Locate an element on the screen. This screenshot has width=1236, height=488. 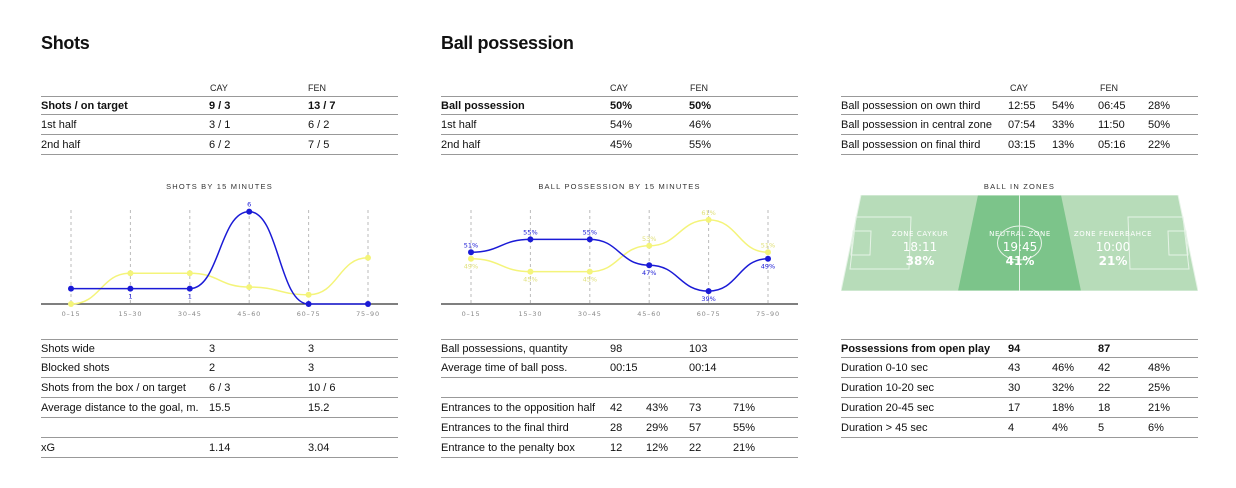
zone-name: ZONE CAYKUR is located at coordinates (920, 234).